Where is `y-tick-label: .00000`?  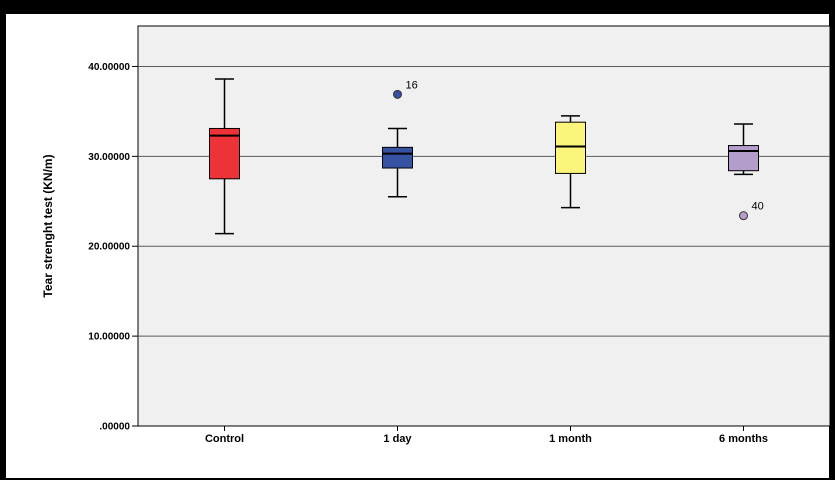
y-tick-label: .00000 is located at coordinates (114, 427).